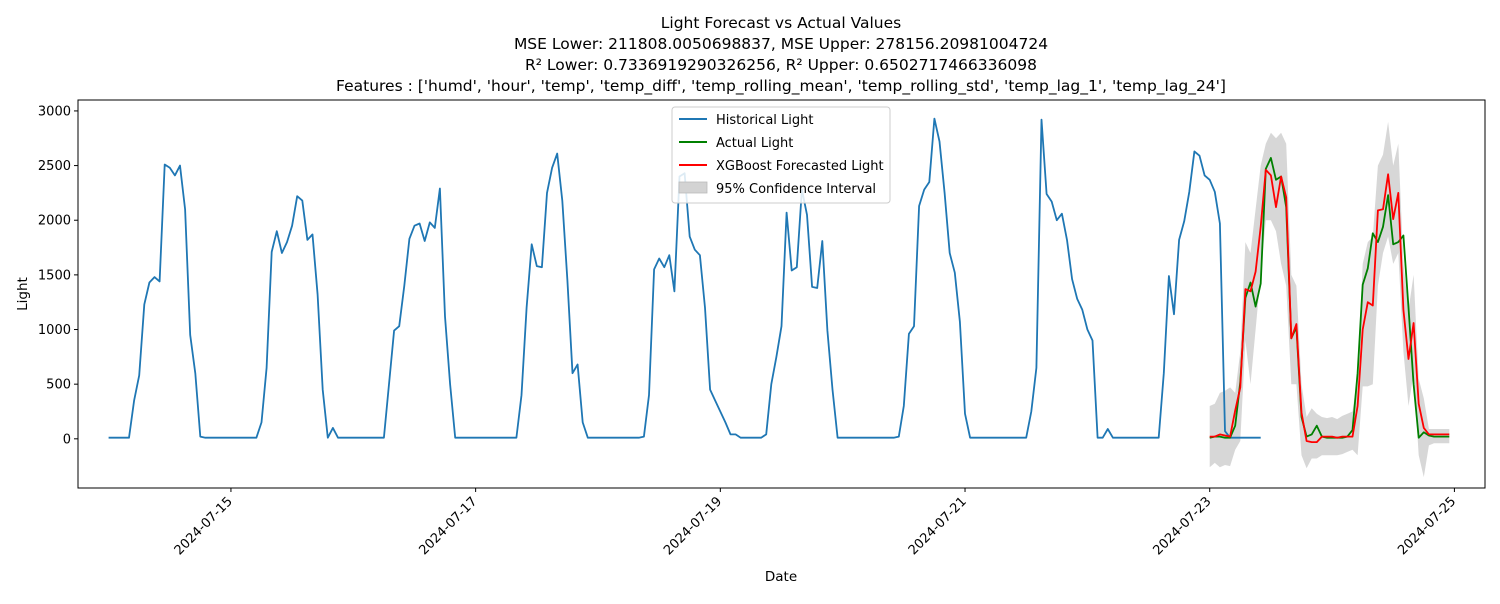  What do you see at coordinates (1183, 526) in the screenshot?
I see `x-tick-label: 2024-07-23` at bounding box center [1183, 526].